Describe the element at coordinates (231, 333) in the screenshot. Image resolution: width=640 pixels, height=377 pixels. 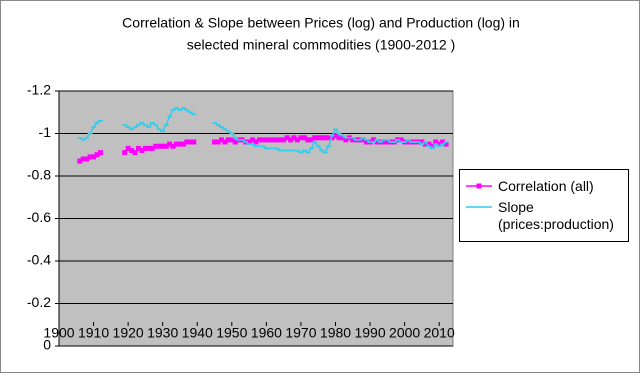
I see `x-tick-label: 1950` at that location.